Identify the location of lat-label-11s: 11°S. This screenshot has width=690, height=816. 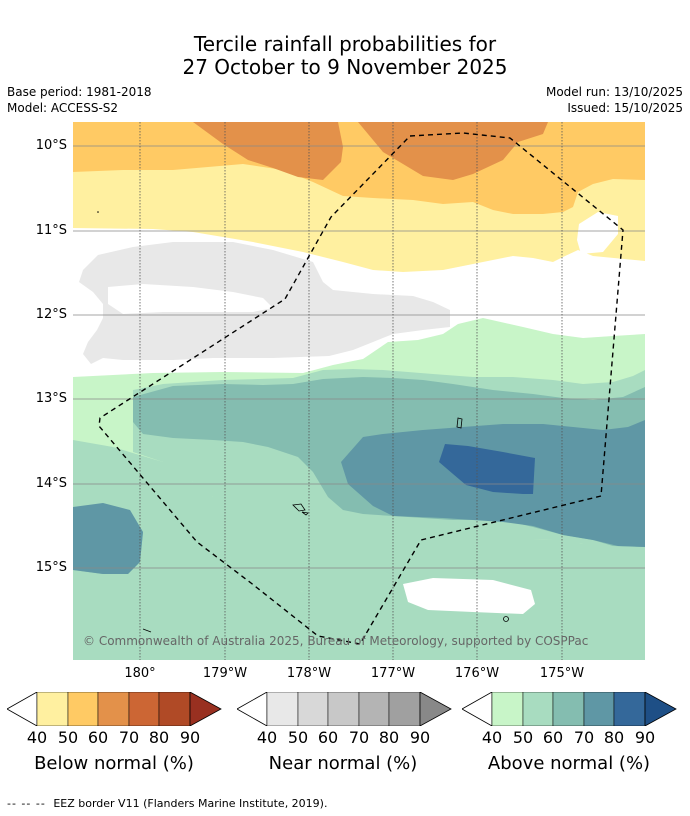
(51, 230).